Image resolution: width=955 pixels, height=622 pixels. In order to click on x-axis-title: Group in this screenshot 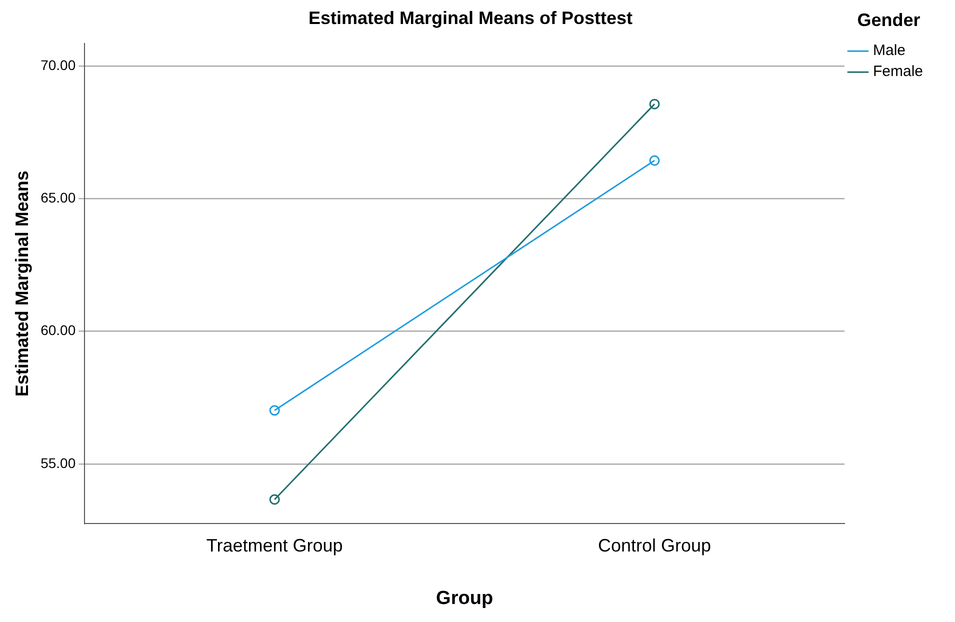, I will do `click(465, 598)`.